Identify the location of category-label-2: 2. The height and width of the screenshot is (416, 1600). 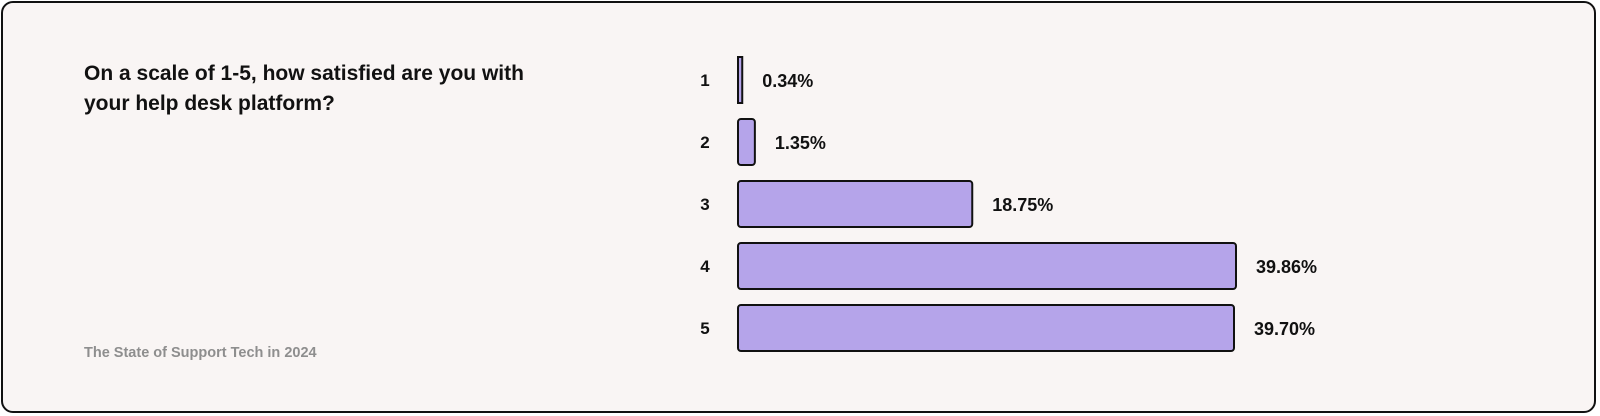
(704, 142).